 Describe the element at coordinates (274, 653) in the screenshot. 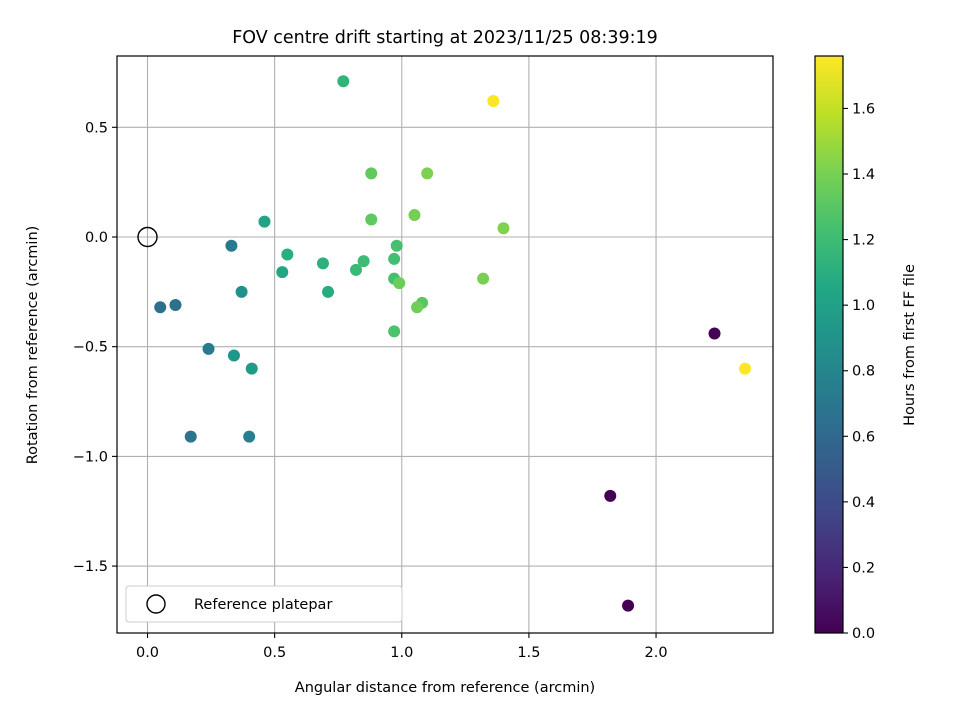

I see `x-tick-label: 0.5` at that location.